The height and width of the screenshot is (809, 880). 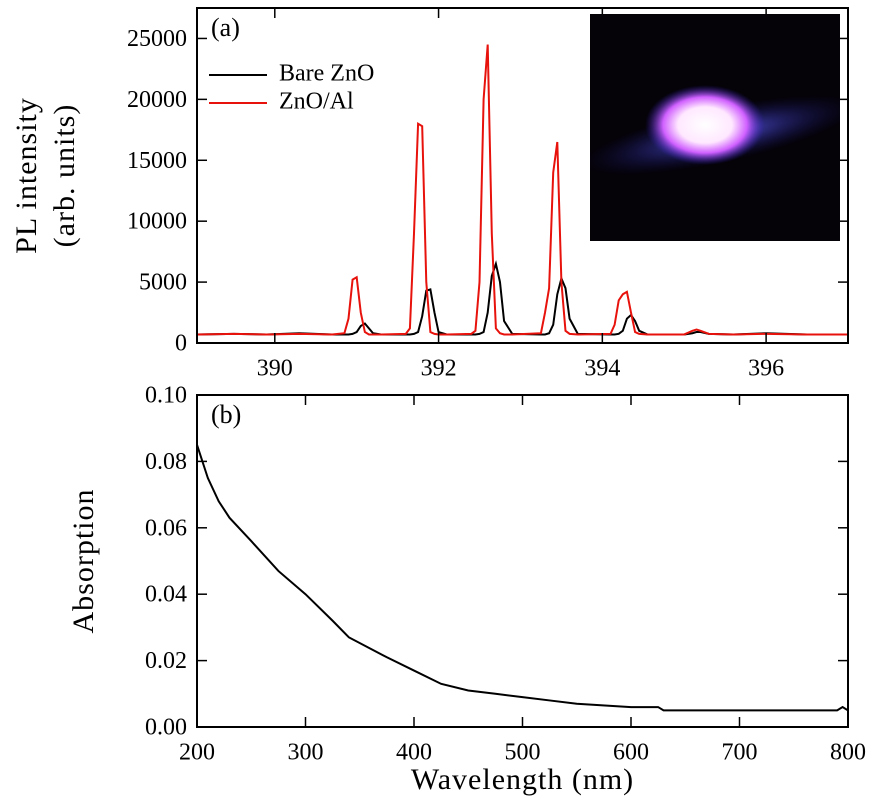 What do you see at coordinates (275, 369) in the screenshot?
I see `x-tick-label: 390` at bounding box center [275, 369].